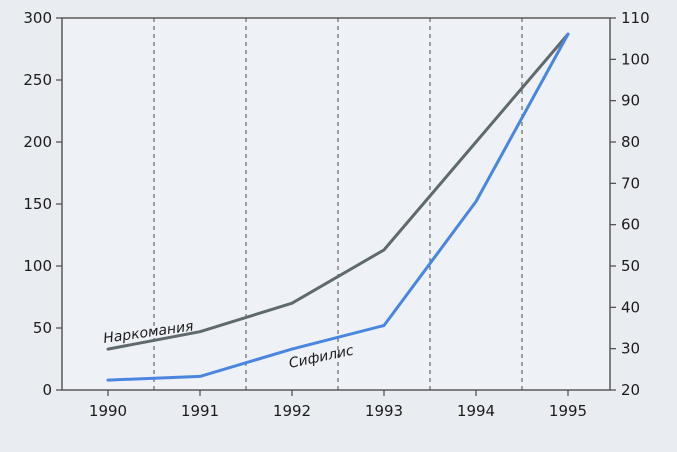 The width and height of the screenshot is (677, 452). What do you see at coordinates (630, 390) in the screenshot?
I see `right-tick-label: 20` at bounding box center [630, 390].